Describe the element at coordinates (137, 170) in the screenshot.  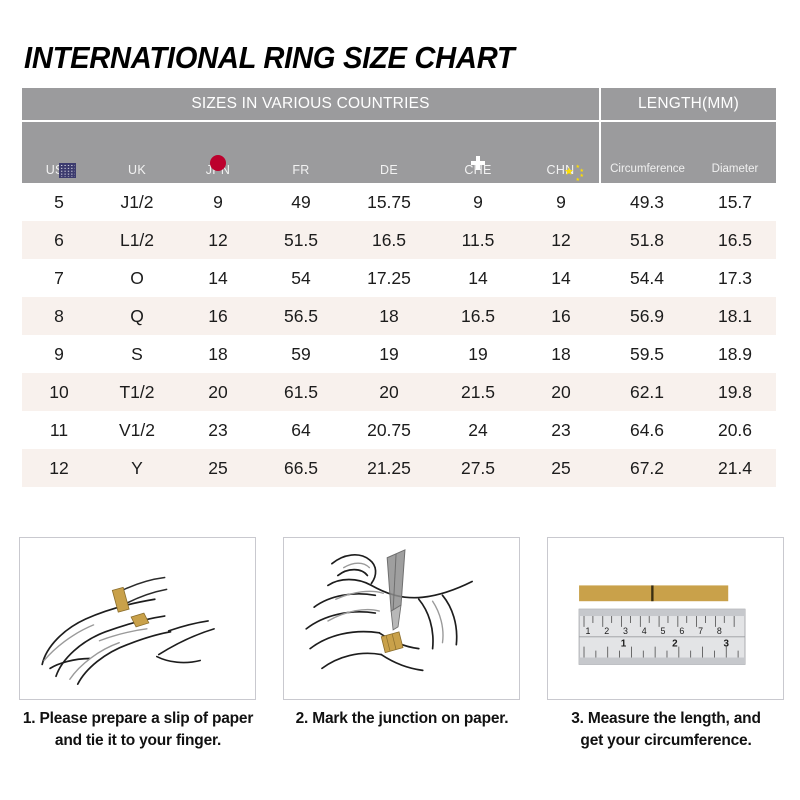
I see `country-code-uk: UK` at that location.